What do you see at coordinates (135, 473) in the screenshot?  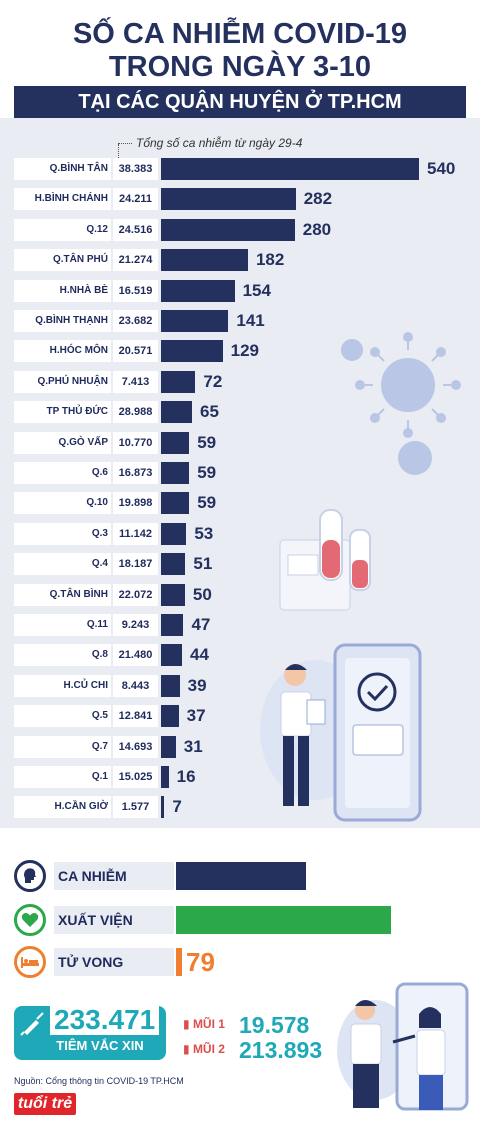 I see `district-total: 16.873` at bounding box center [135, 473].